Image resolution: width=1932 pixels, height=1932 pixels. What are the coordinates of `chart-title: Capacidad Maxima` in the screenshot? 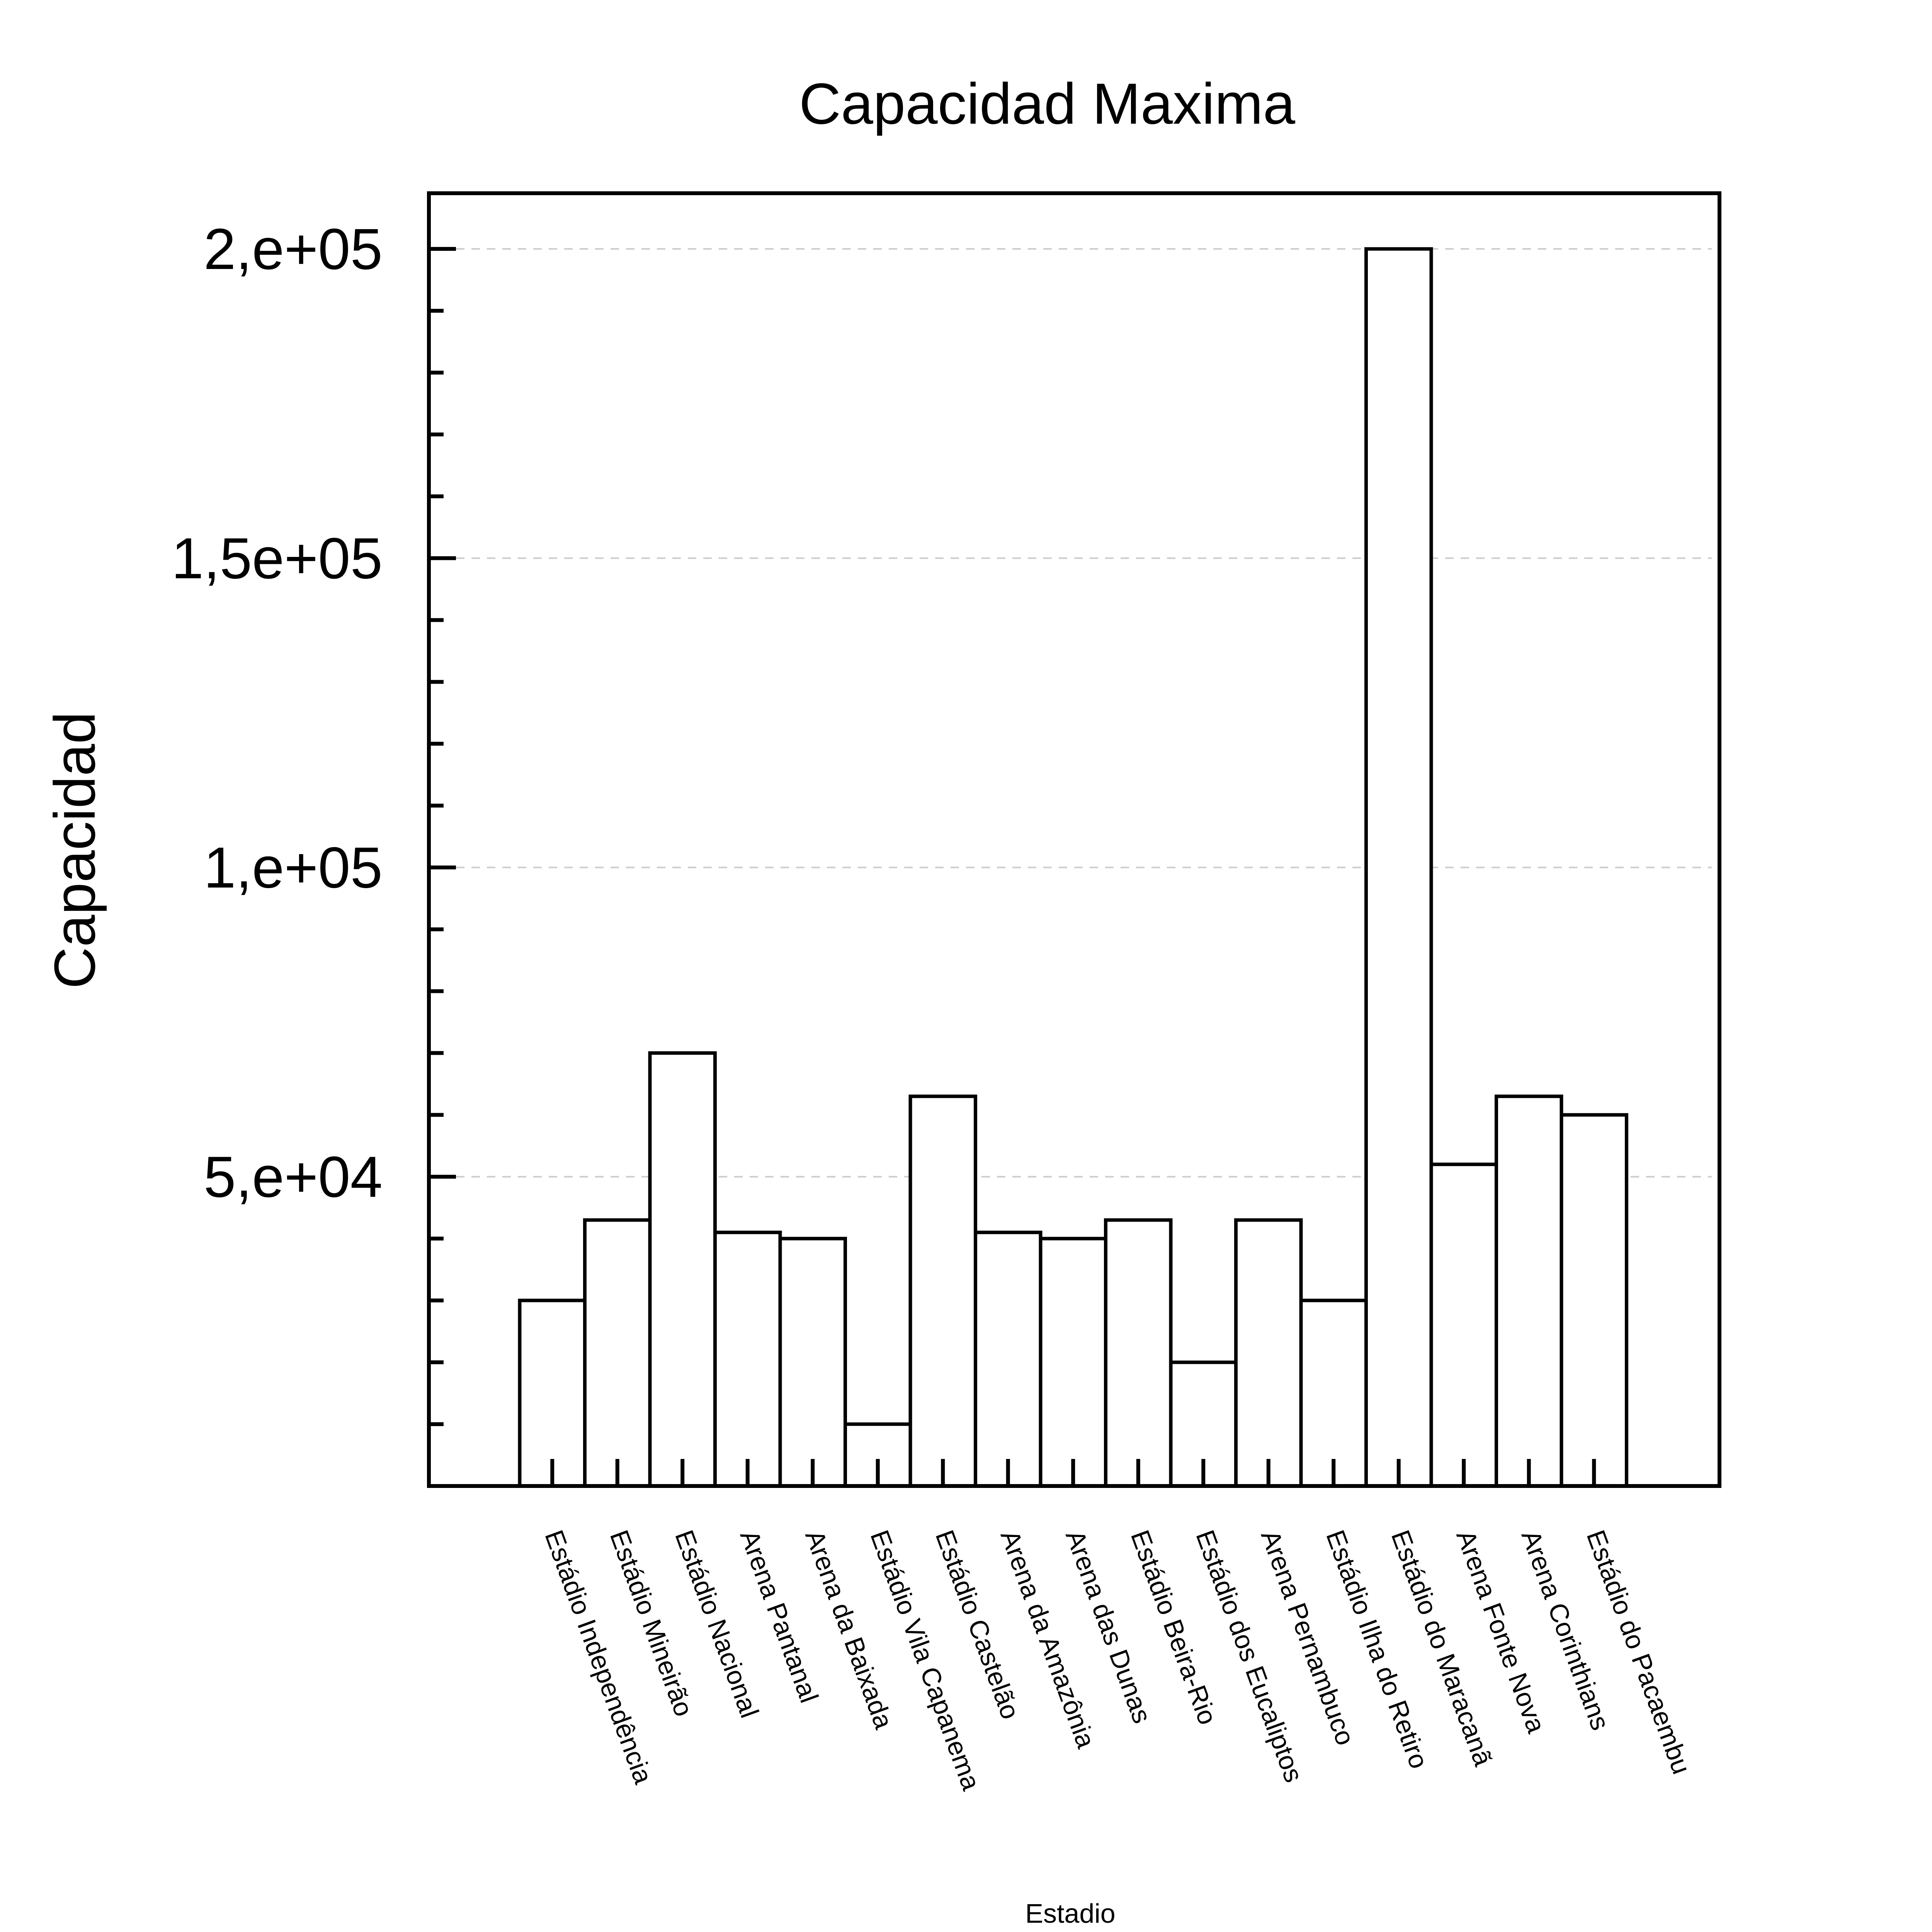 It's located at (1048, 103).